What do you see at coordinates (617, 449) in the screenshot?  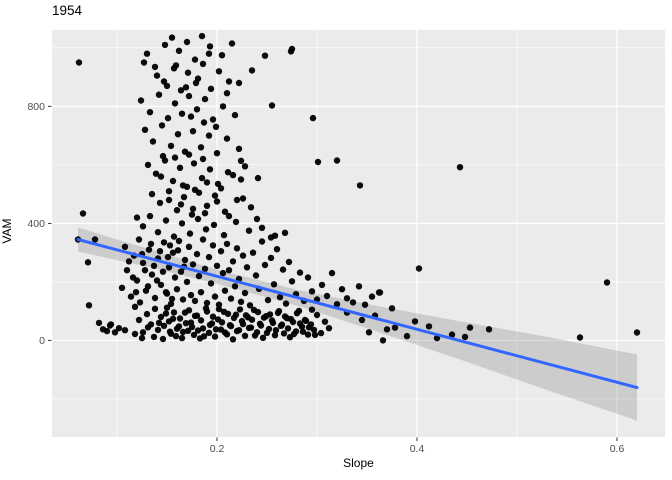 I see `x-tick-label: 0.6` at bounding box center [617, 449].